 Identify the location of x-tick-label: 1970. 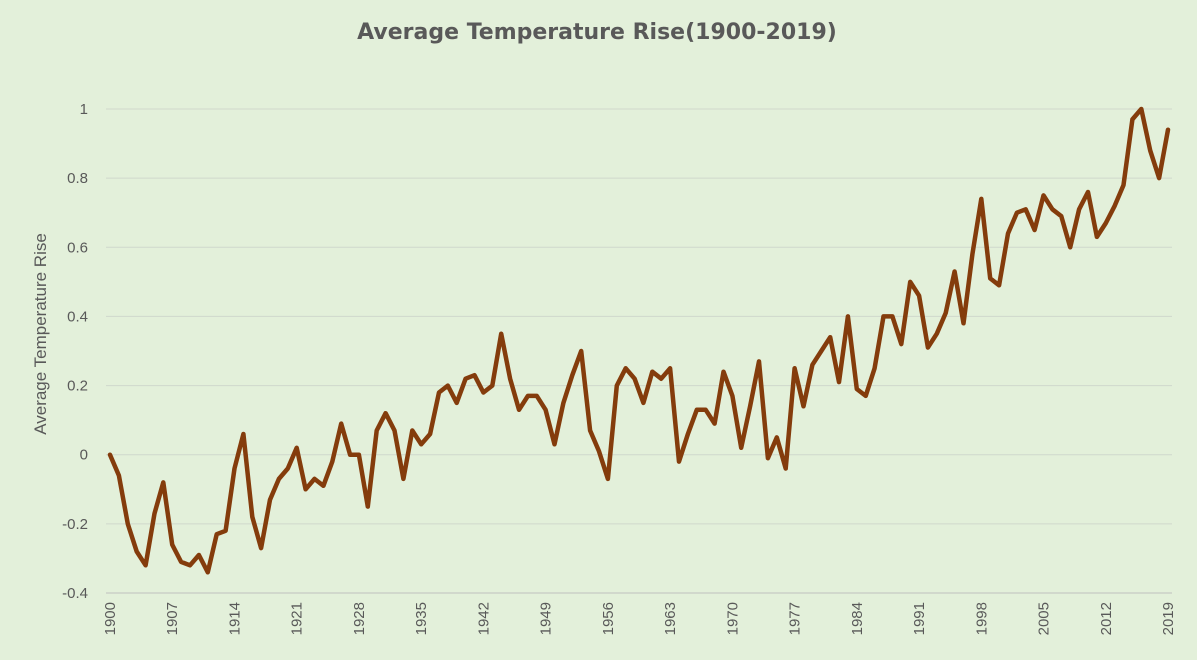
(732, 618).